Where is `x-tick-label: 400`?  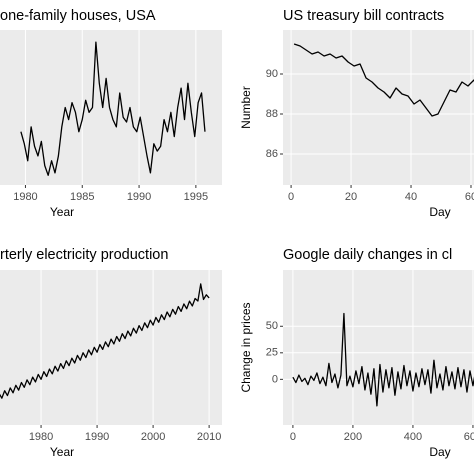
x-tick-label: 400 is located at coordinates (413, 437).